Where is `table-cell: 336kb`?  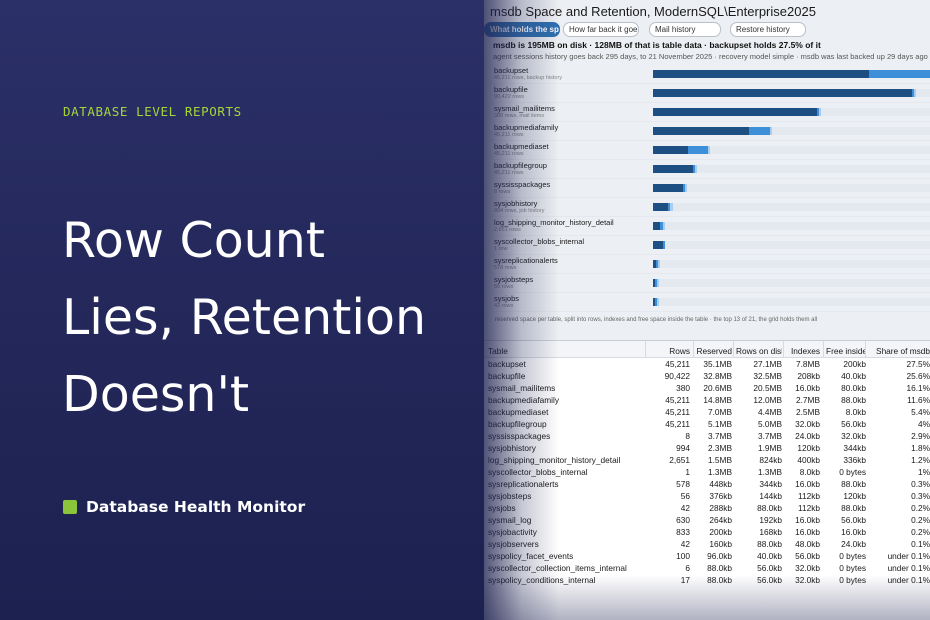 table-cell: 336kb is located at coordinates (854, 460).